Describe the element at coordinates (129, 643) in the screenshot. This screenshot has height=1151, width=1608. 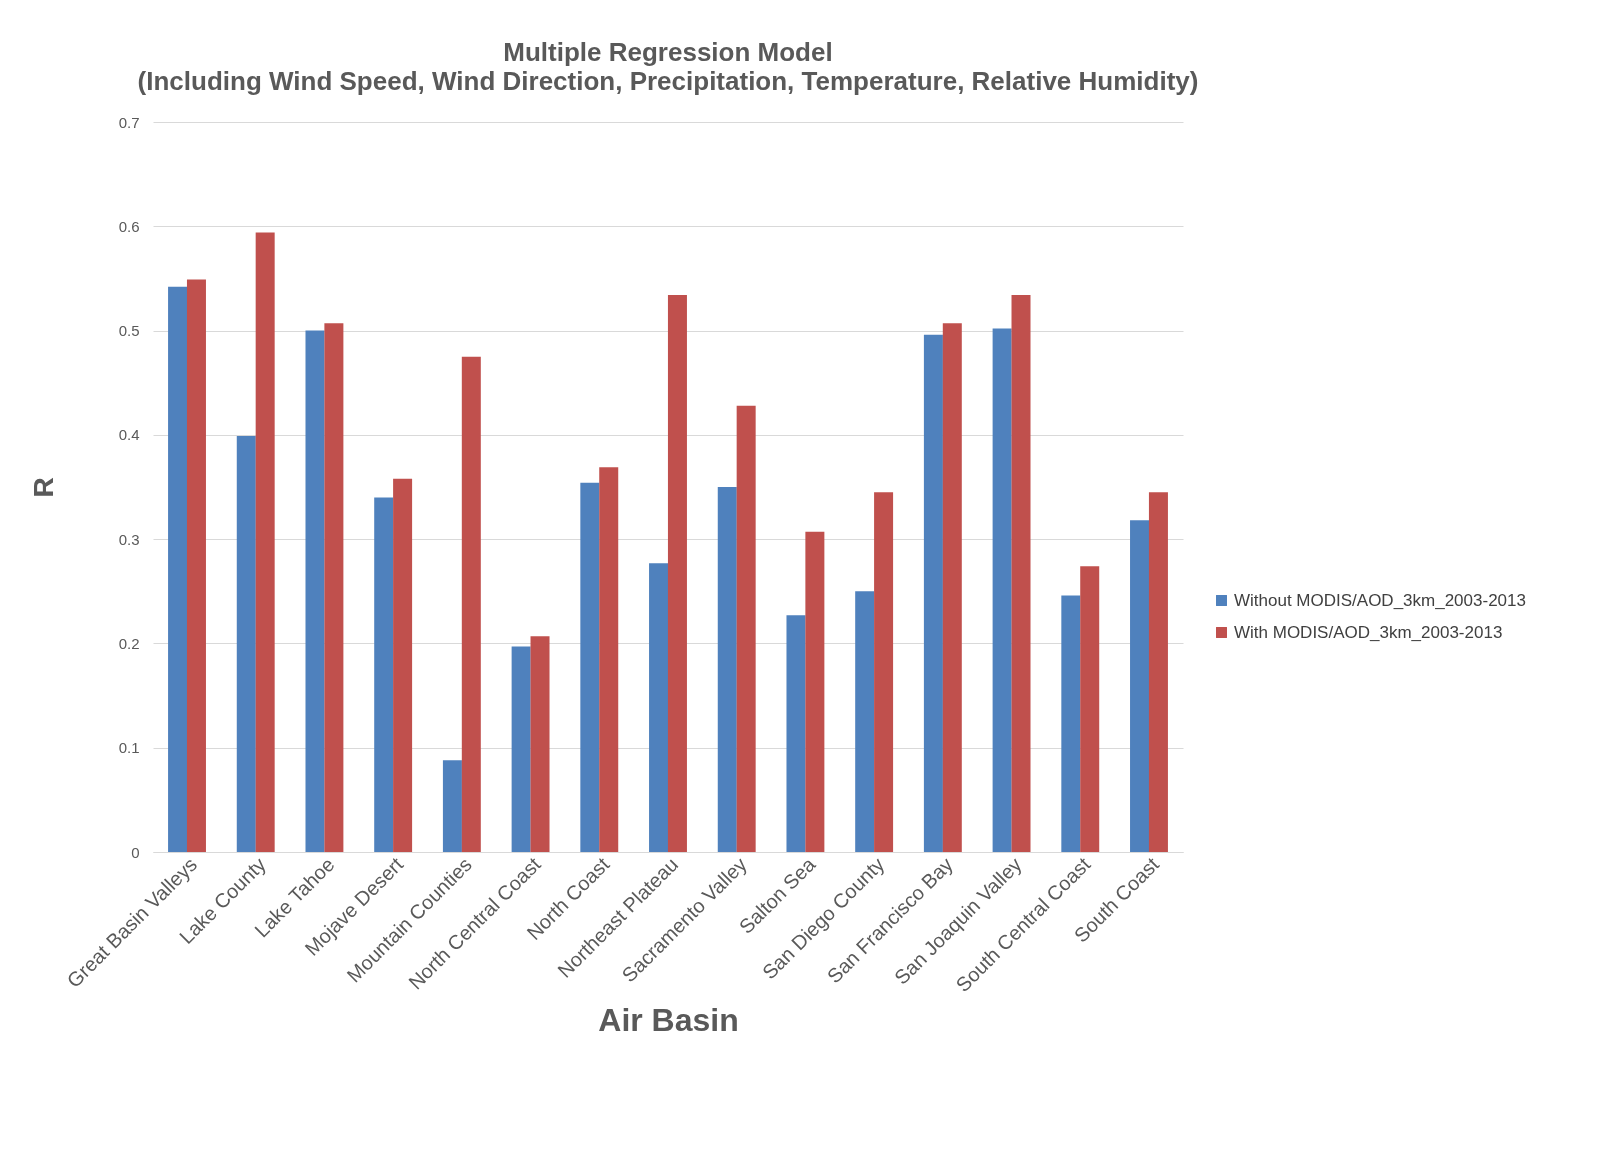
I see `y-tick-label: 0.2` at that location.